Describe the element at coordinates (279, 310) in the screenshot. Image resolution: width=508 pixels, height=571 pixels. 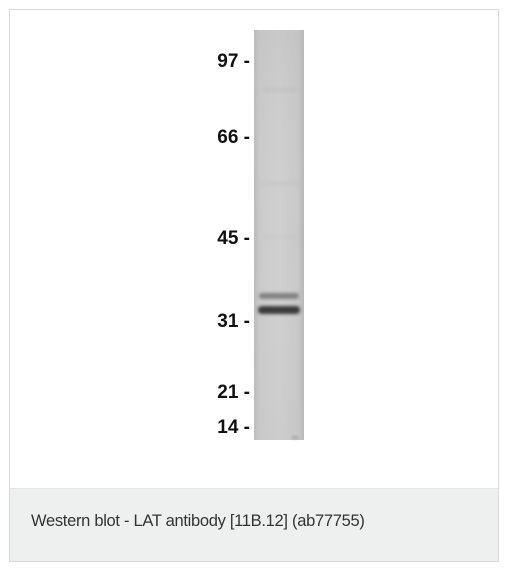
I see `protein-band-main` at that location.